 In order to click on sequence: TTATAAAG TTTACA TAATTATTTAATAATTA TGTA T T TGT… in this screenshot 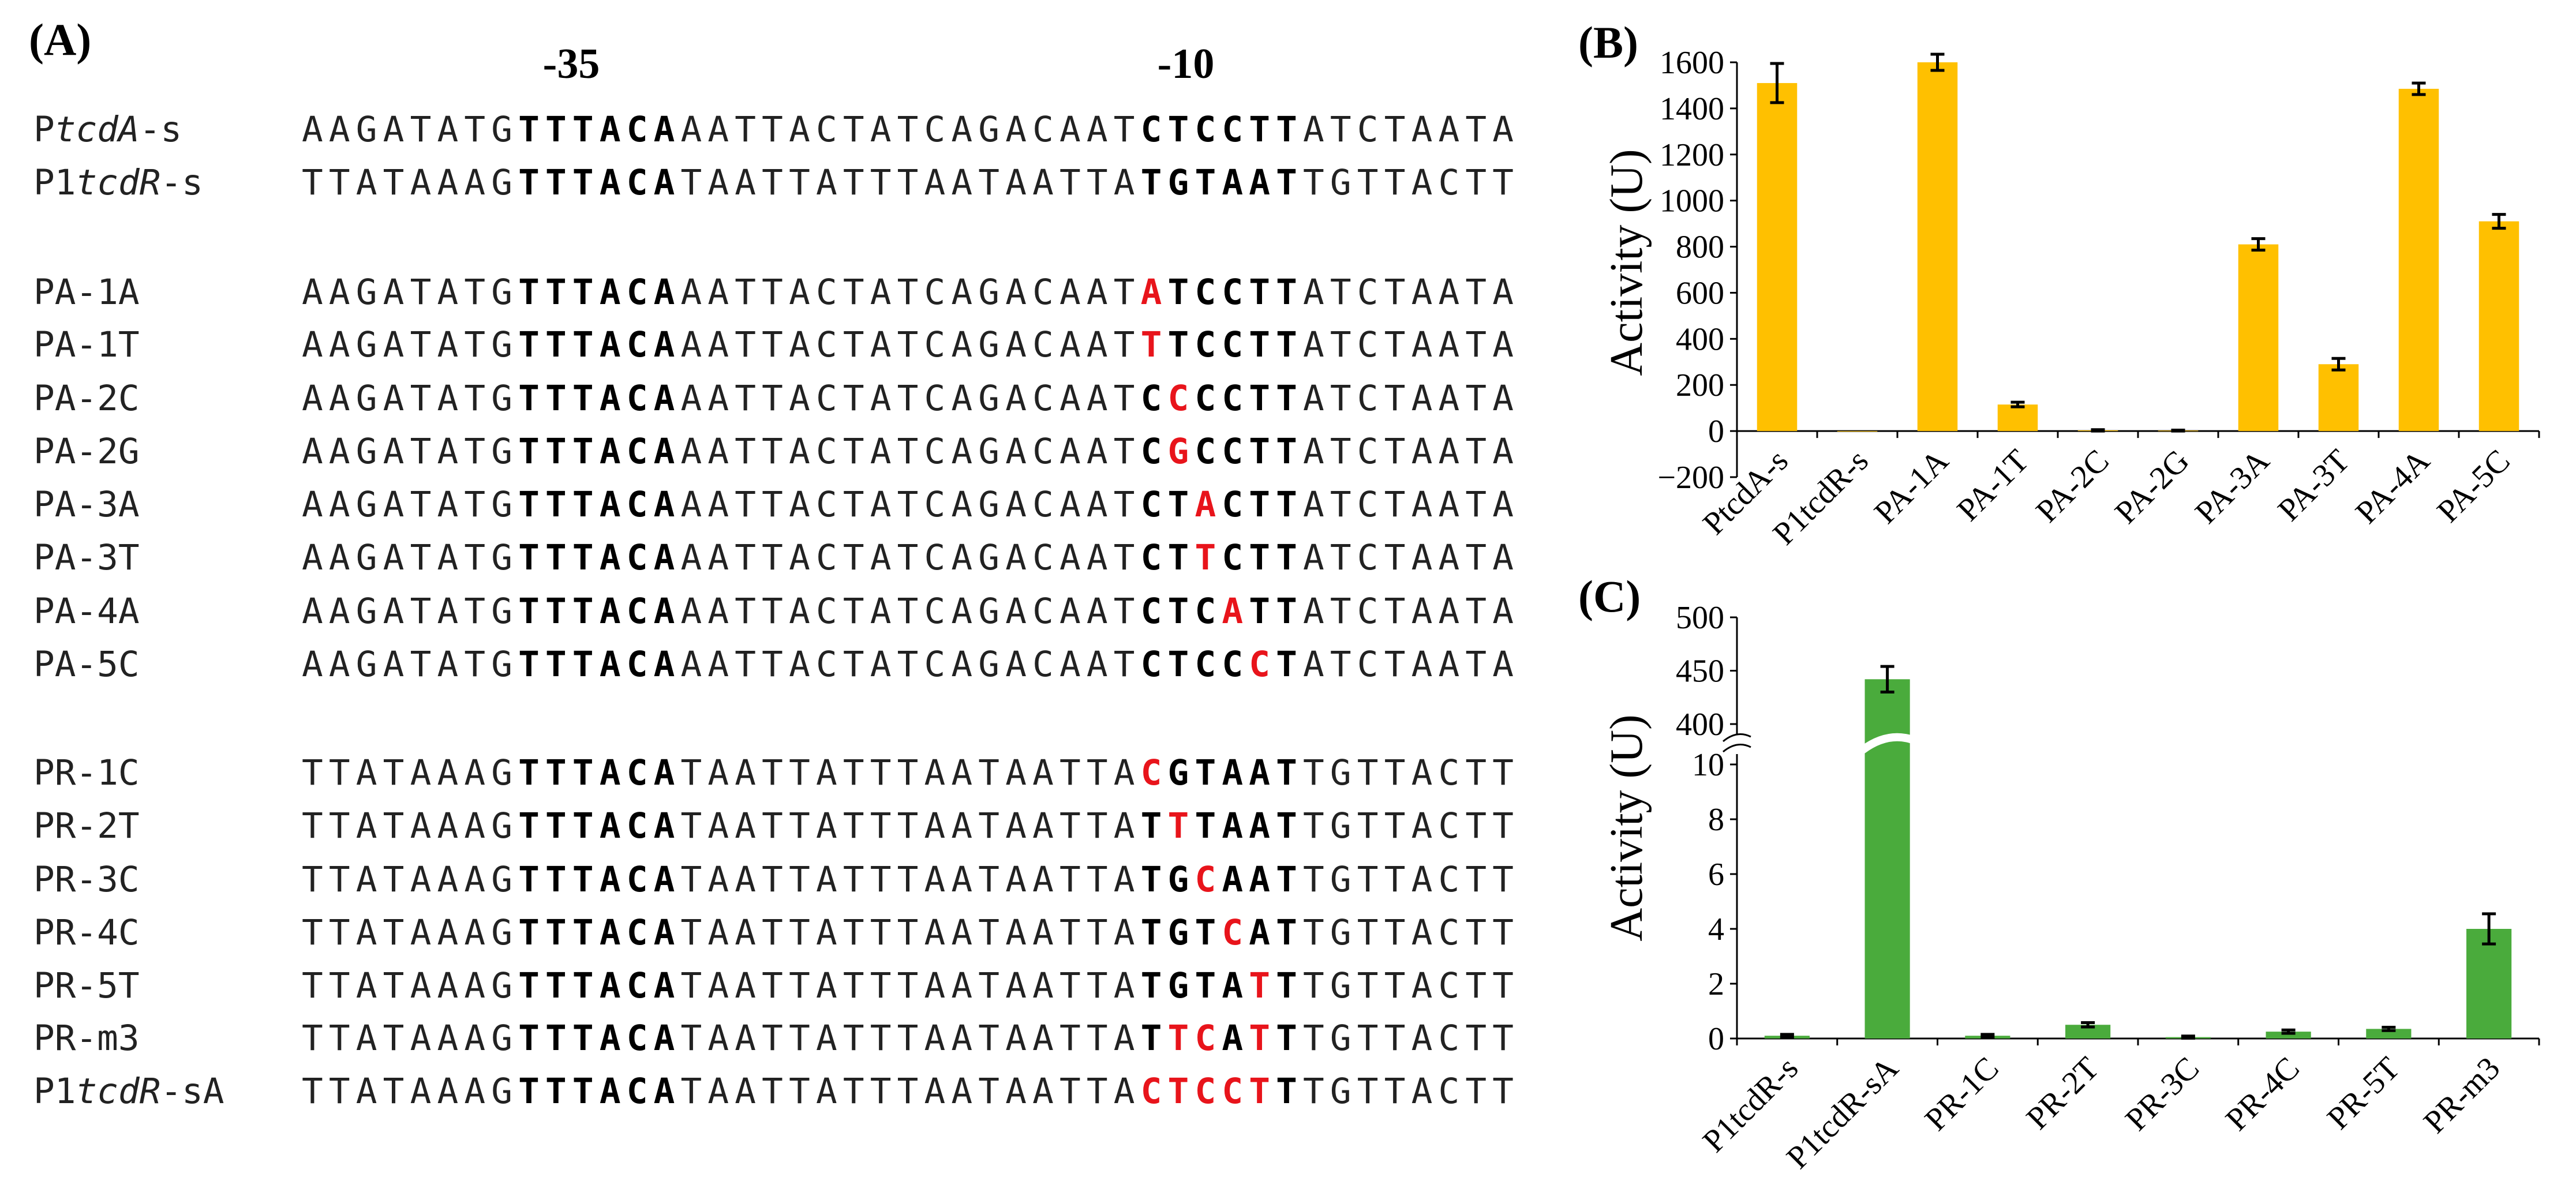, I will do `click(908, 985)`.